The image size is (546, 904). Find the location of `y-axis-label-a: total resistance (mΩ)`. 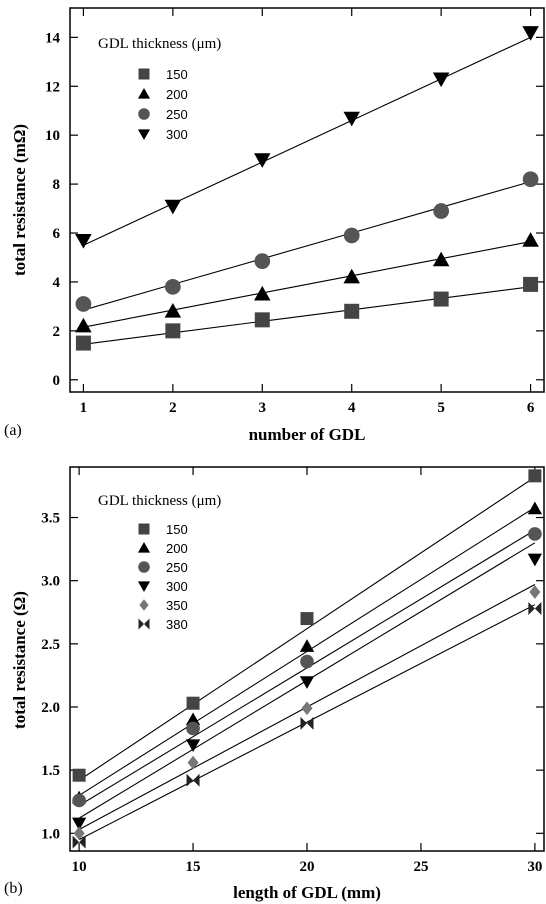

y-axis-label-a: total resistance (mΩ) is located at coordinates (19, 200).